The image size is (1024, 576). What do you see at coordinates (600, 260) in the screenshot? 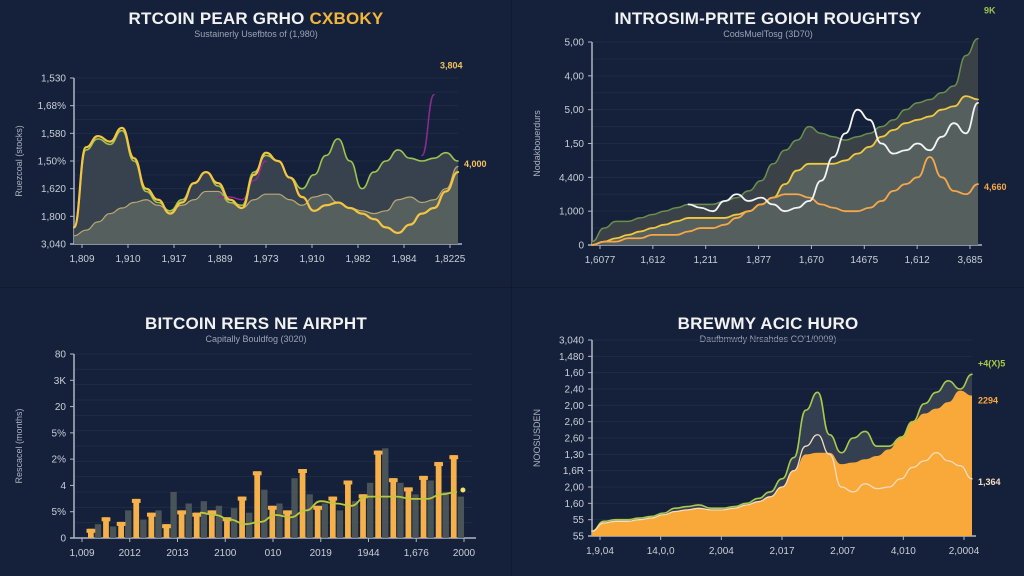
I see `x-tick-label: 1,6077` at bounding box center [600, 260].